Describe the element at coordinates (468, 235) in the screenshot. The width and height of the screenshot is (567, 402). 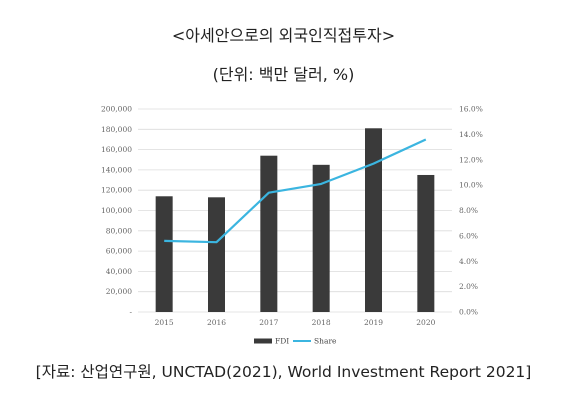
I see `y-right-tick-label: 6.0%` at that location.